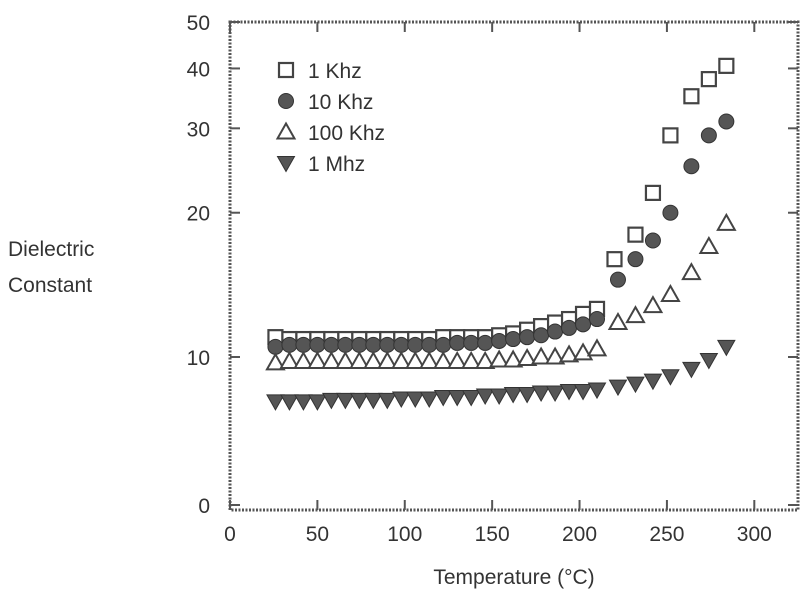  What do you see at coordinates (198, 358) in the screenshot?
I see `y-tick-label: 10` at bounding box center [198, 358].